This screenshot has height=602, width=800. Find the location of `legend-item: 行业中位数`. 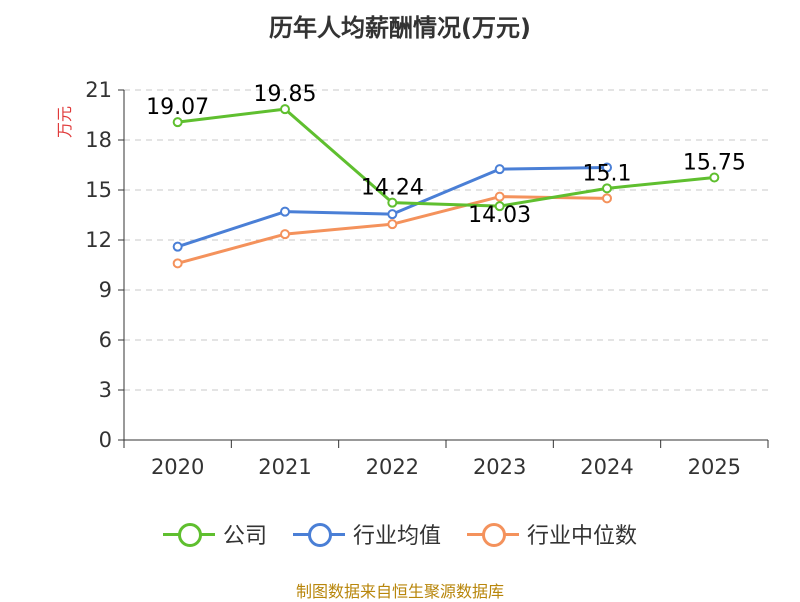

legend-item: 行业中位数 is located at coordinates (552, 534).